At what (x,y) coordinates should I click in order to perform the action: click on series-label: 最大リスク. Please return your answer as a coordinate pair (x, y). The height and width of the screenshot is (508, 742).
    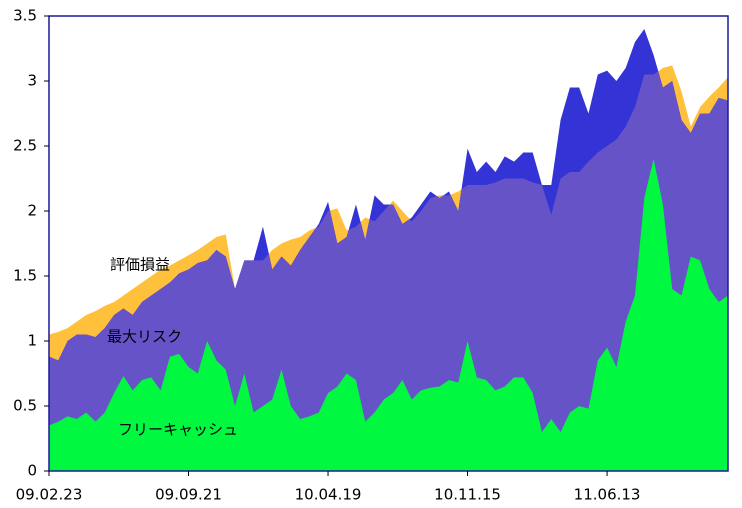
    Looking at the image, I should click on (144, 337).